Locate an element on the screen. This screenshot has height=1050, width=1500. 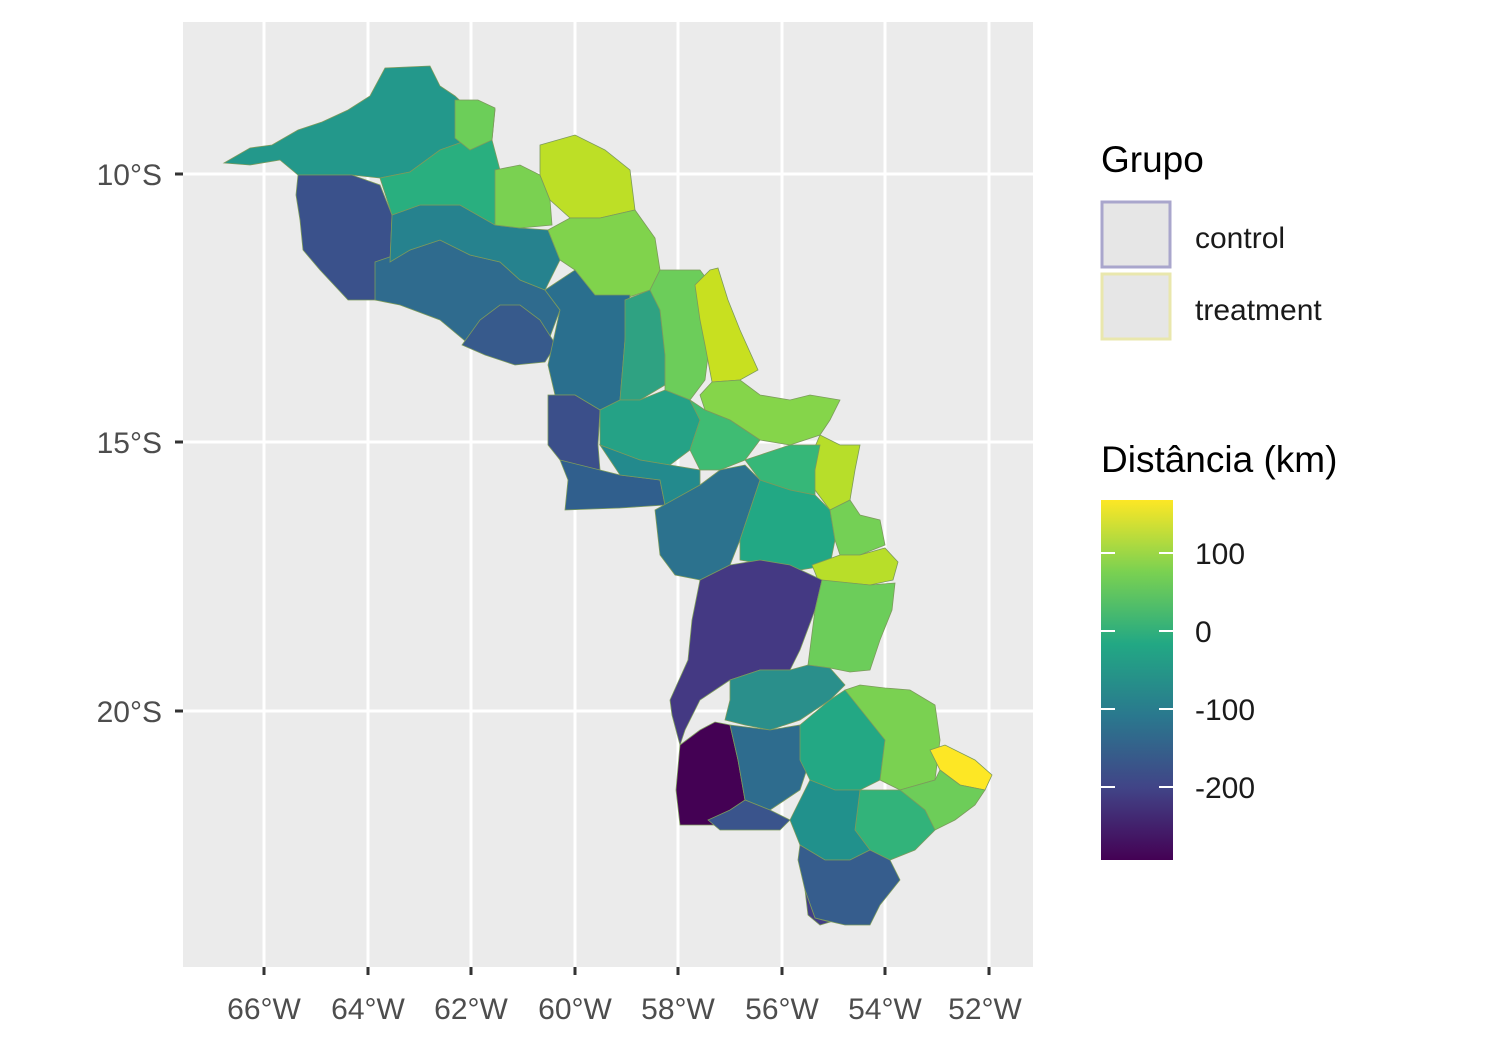
colorbar-label: -200 is located at coordinates (1225, 788).